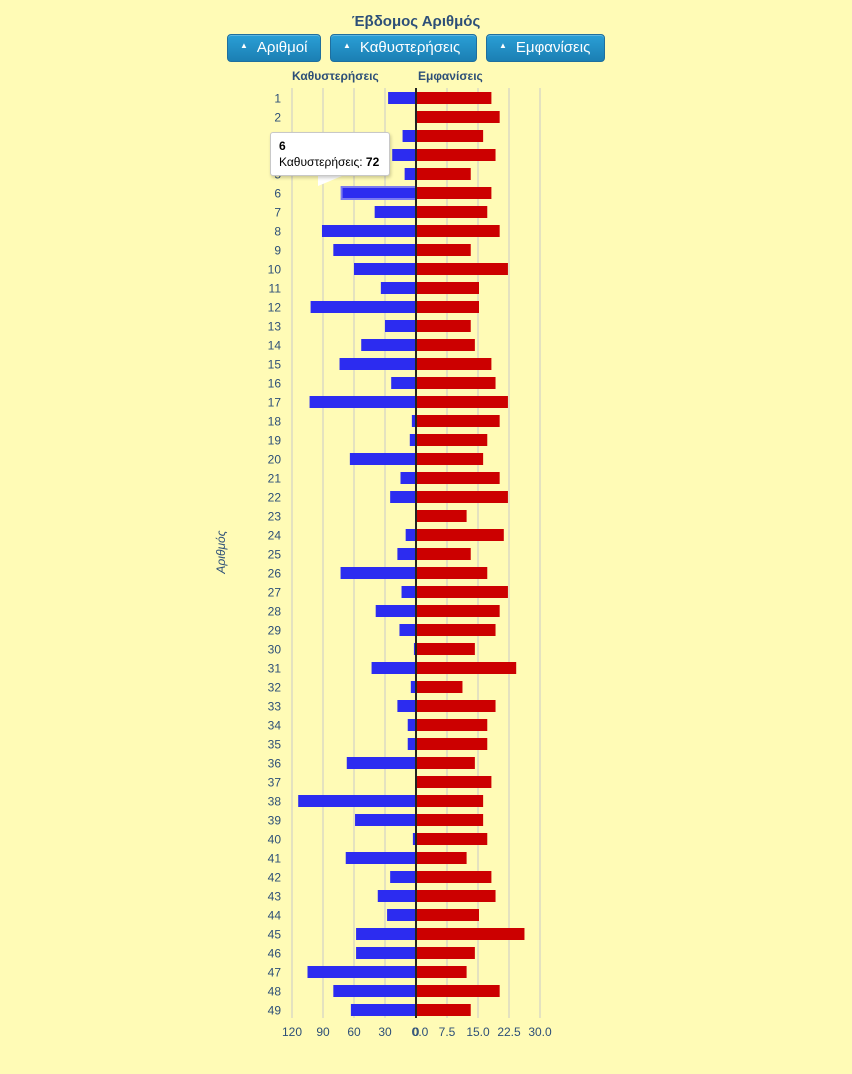 The image size is (852, 1074). What do you see at coordinates (403, 48) in the screenshot?
I see `sort-by-delays-button: ▲ Καθυστερήσεις` at bounding box center [403, 48].